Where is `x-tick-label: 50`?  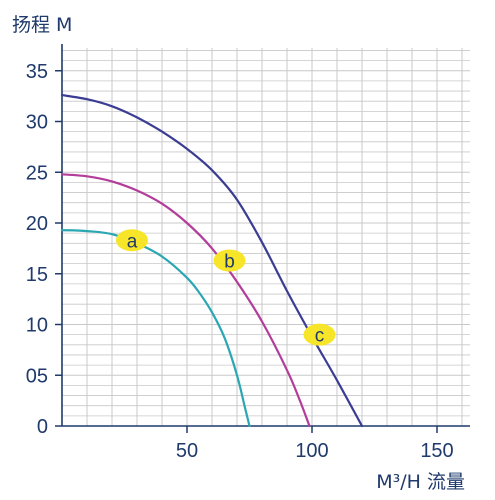
x-tick-label: 50 is located at coordinates (187, 451).